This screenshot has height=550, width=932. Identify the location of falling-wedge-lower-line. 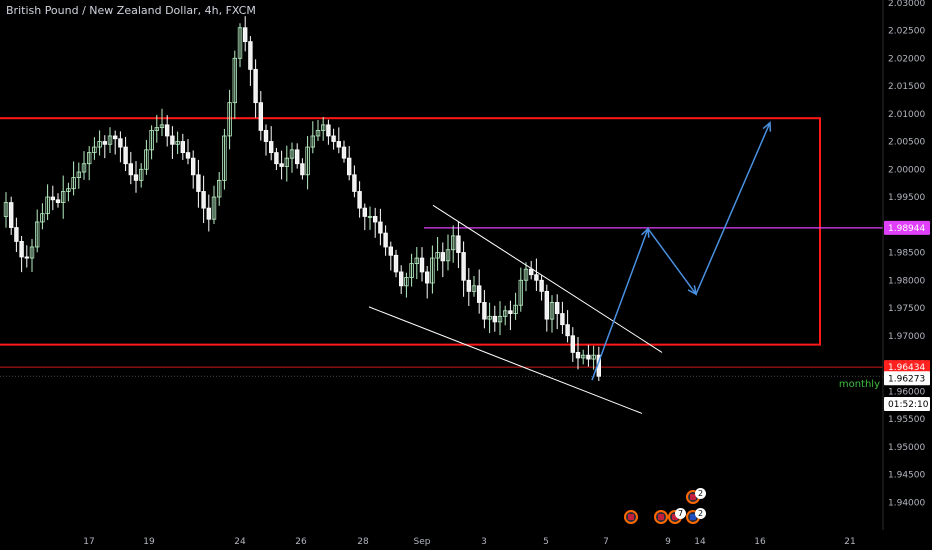
(505, 360).